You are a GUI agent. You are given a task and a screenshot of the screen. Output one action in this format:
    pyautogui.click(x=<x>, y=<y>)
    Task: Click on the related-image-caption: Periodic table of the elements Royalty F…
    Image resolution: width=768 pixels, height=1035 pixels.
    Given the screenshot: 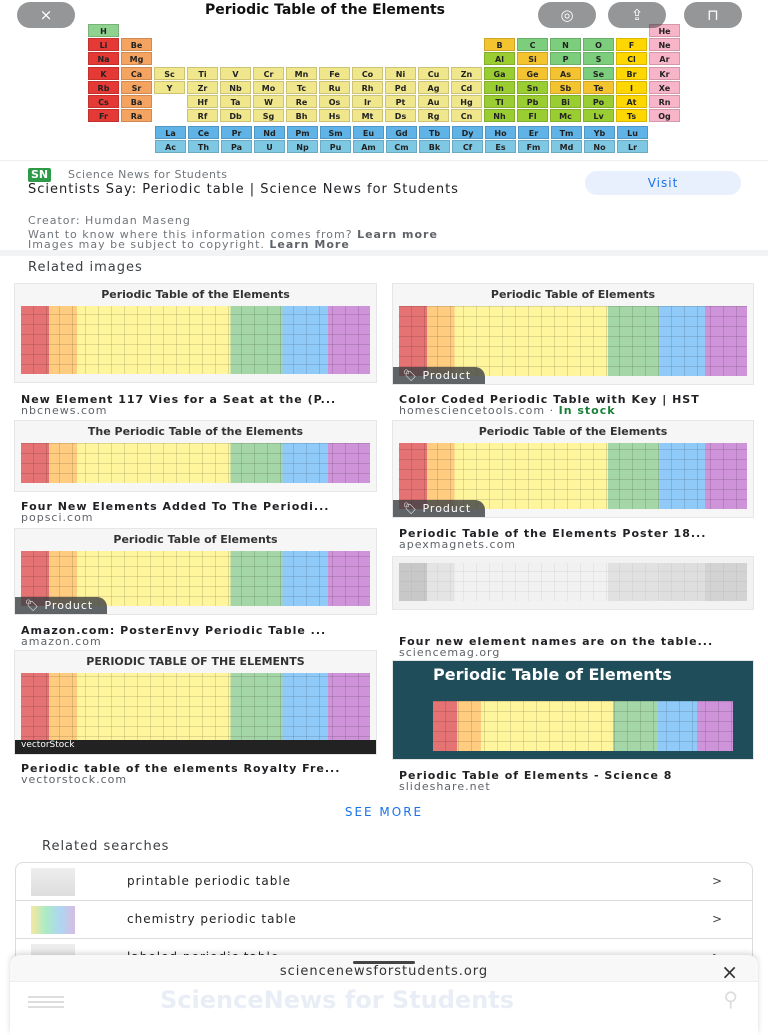 What is the action you would take?
    pyautogui.click(x=181, y=768)
    